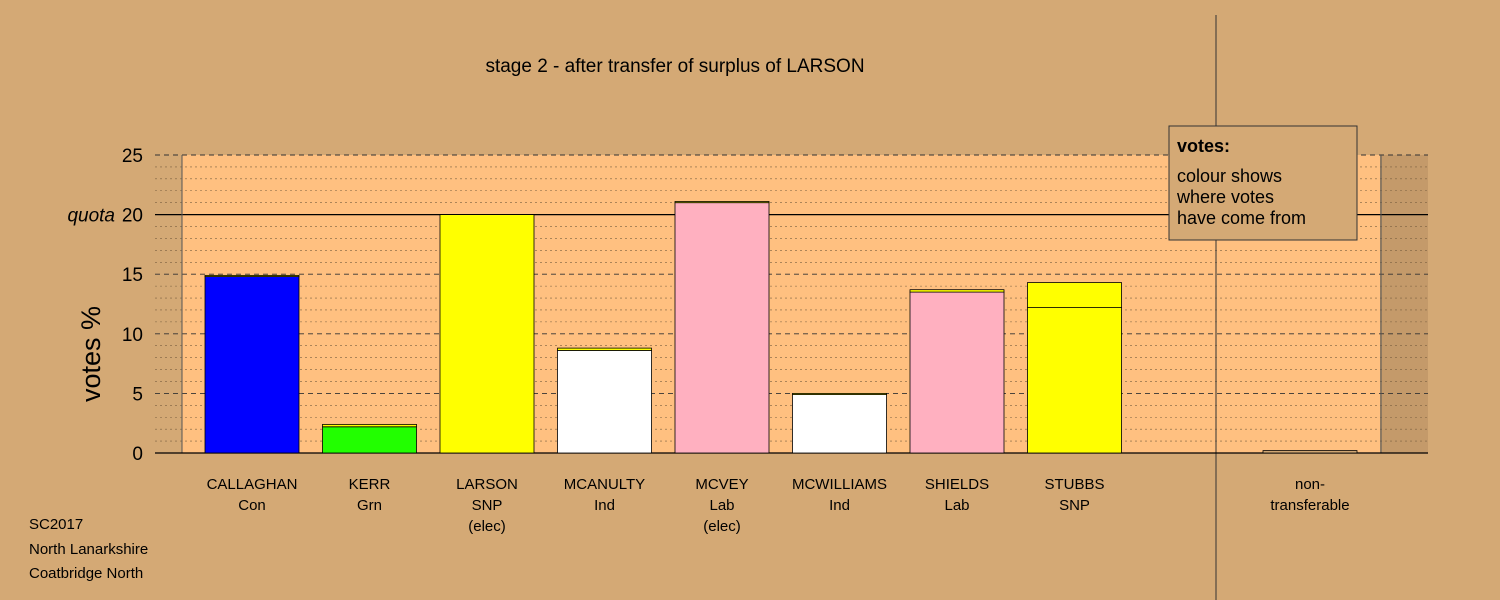 The image size is (1500, 600). I want to click on legend-box, so click(1263, 183).